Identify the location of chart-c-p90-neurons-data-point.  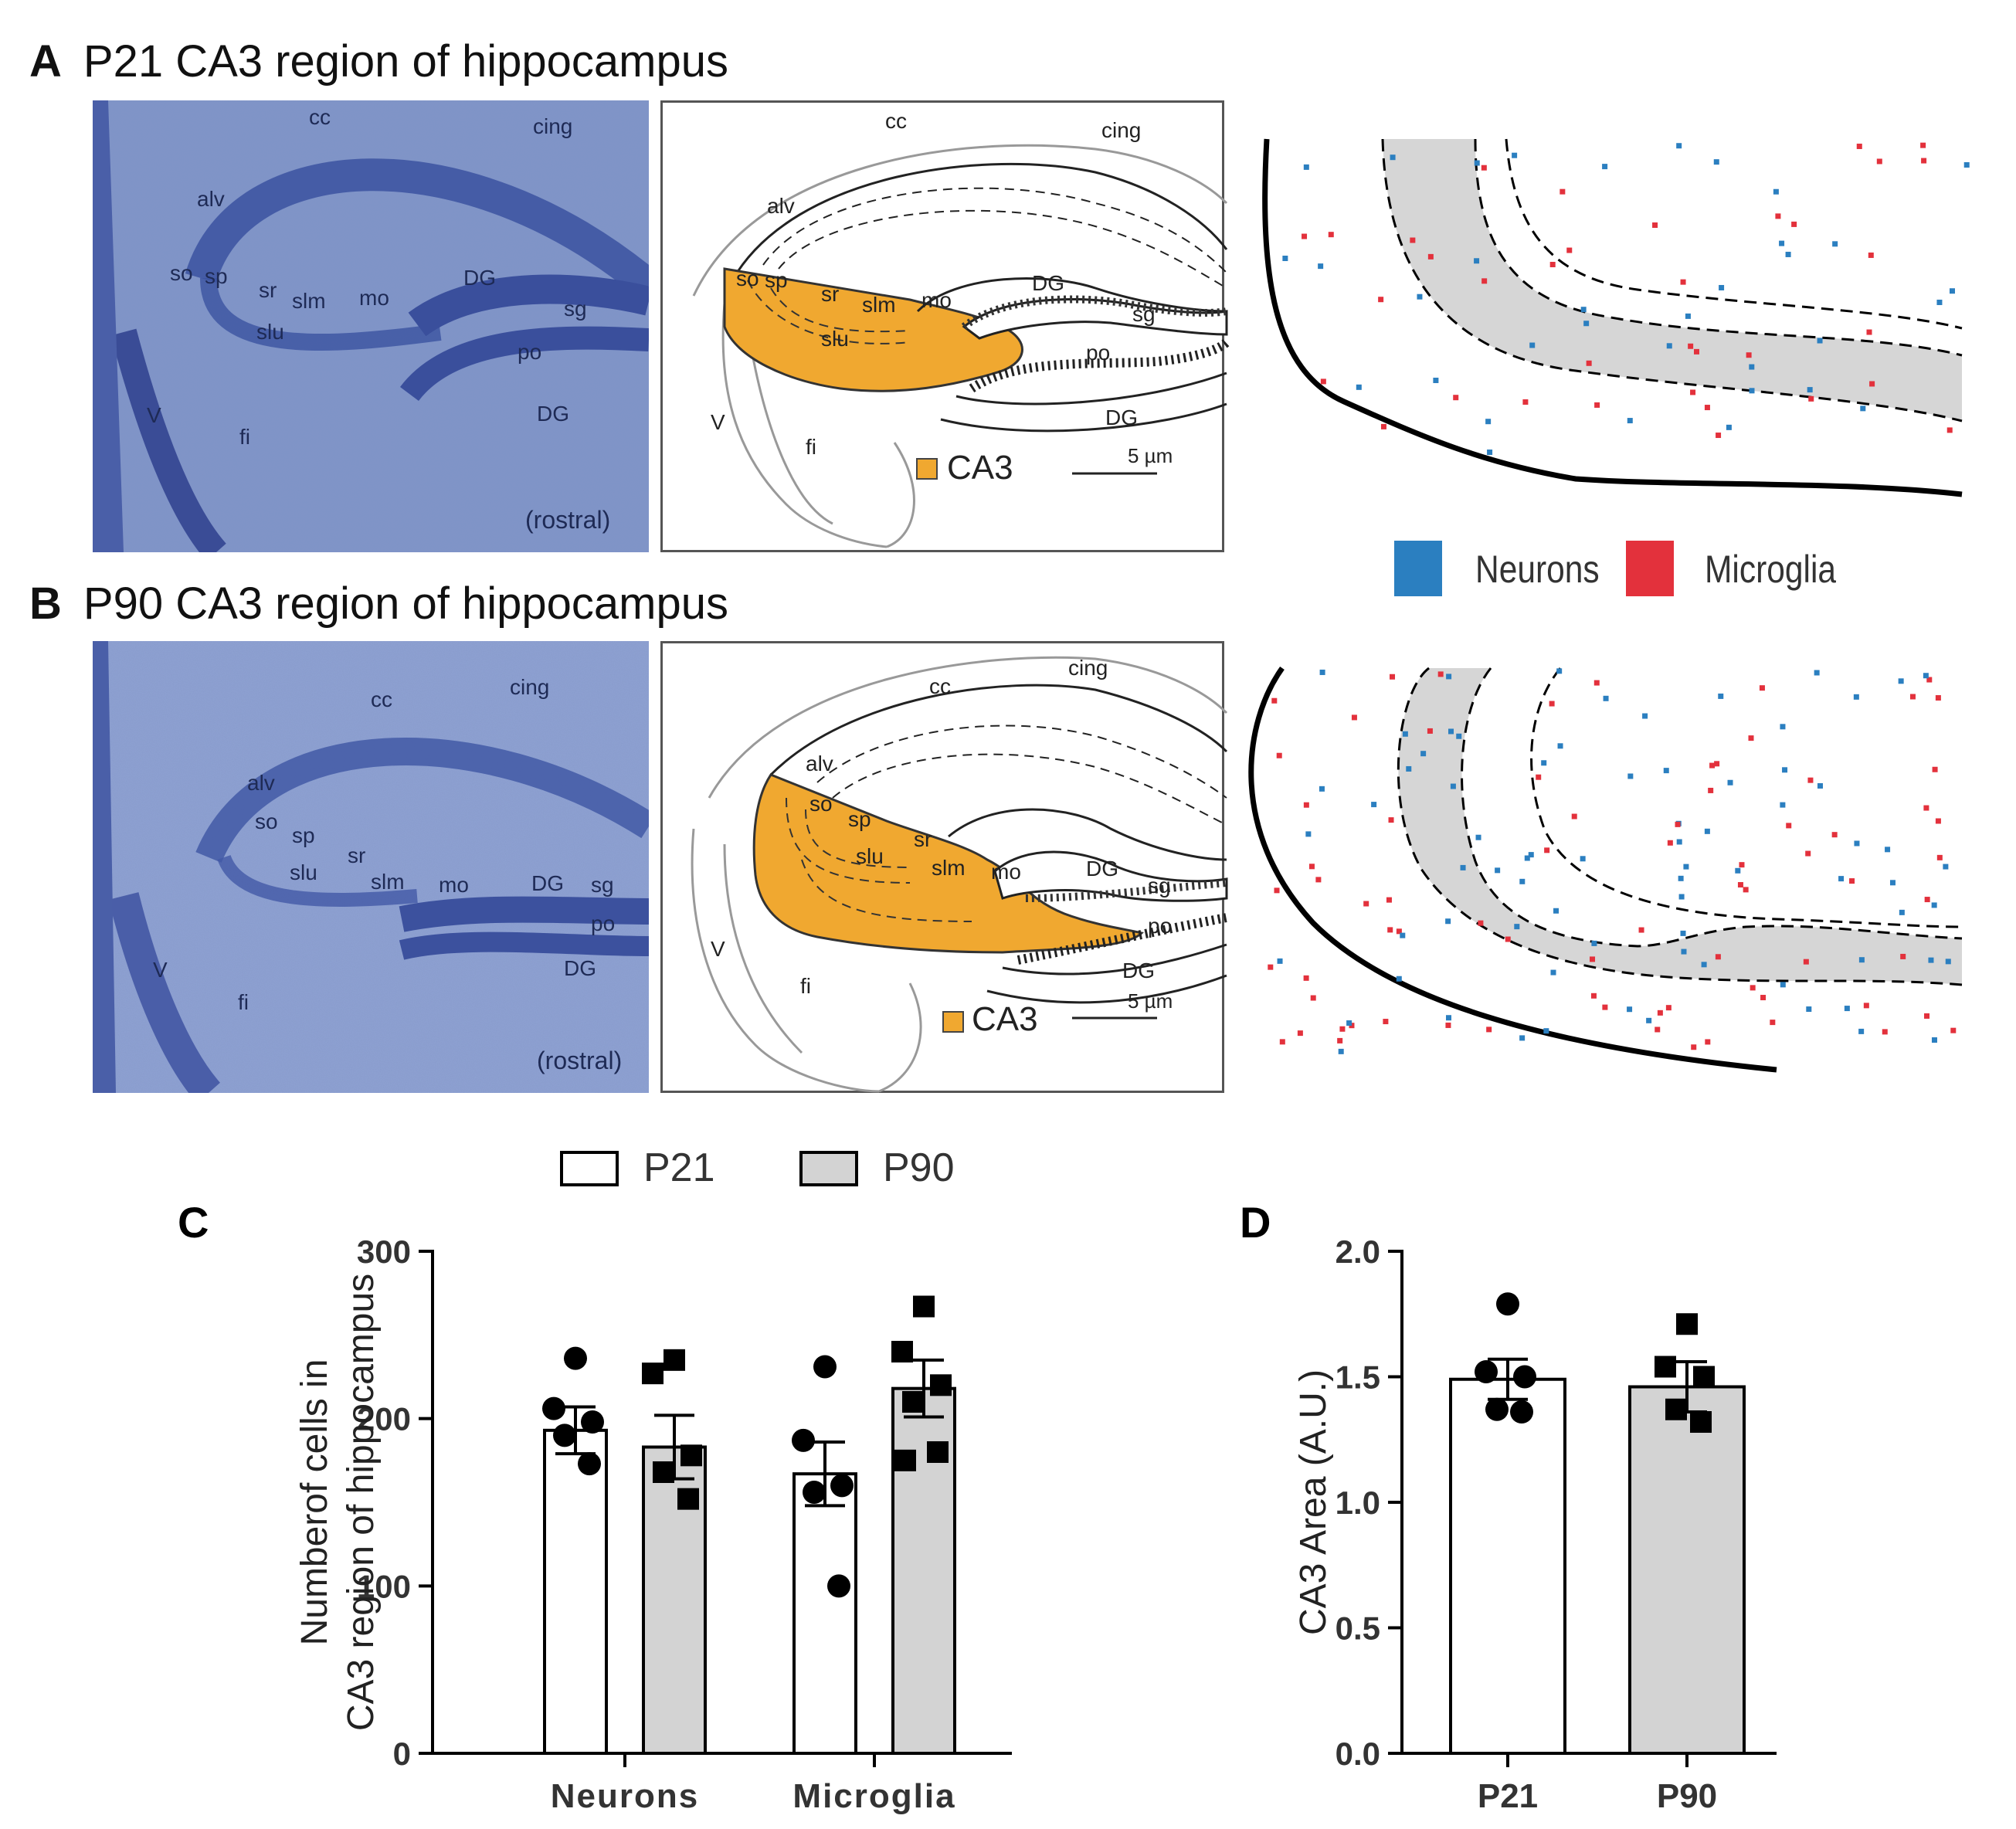
(674, 1360).